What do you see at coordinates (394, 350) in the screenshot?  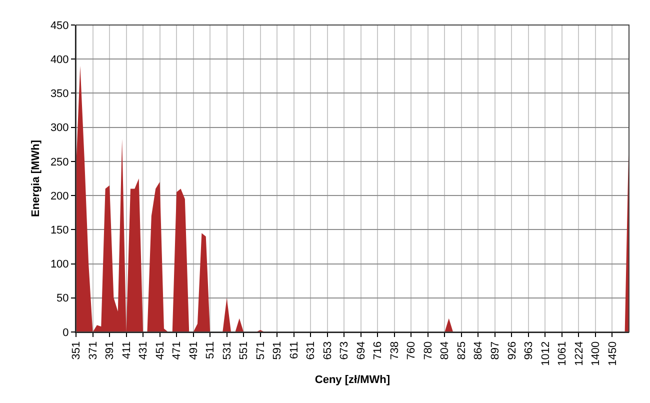 I see `x-tick-label: 738` at bounding box center [394, 350].